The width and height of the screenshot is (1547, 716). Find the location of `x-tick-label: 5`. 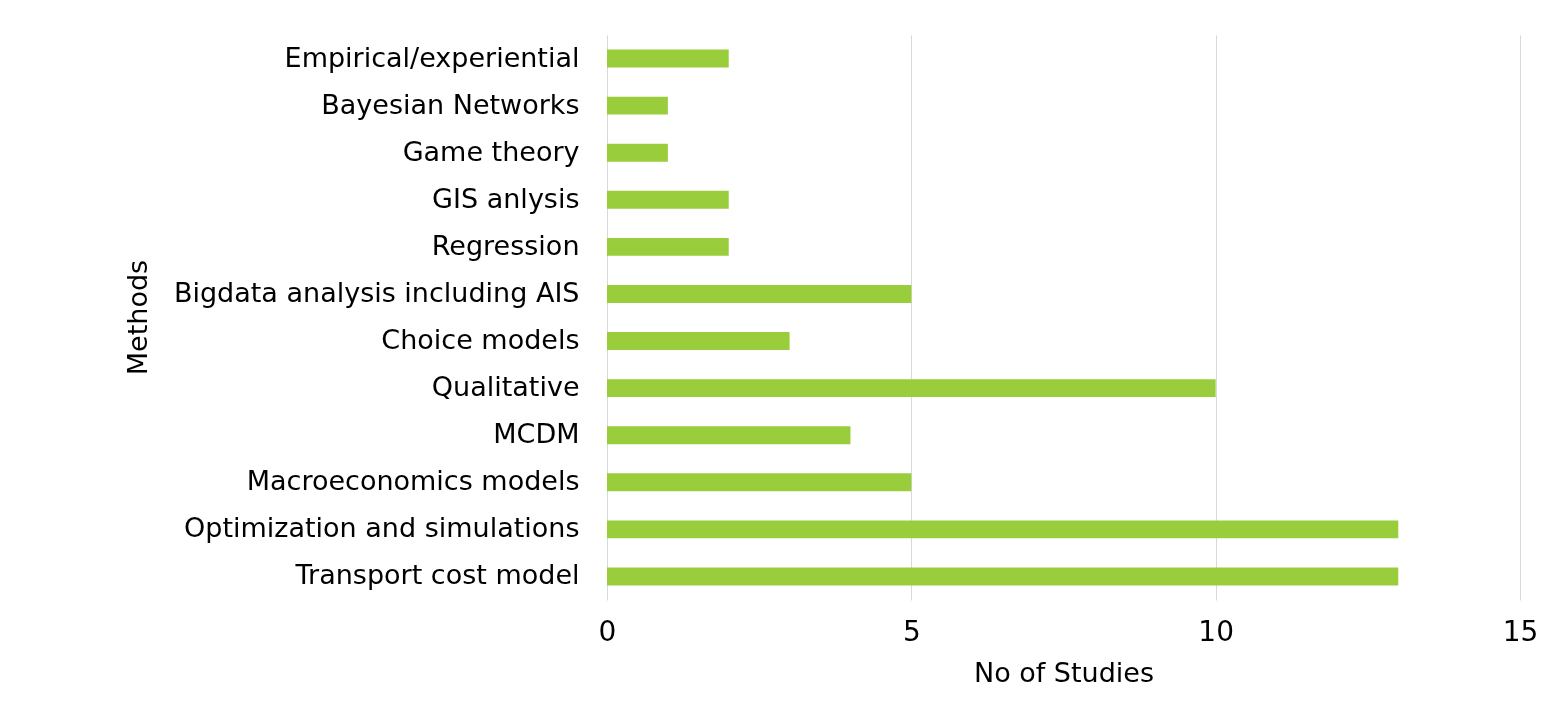

x-tick-label: 5 is located at coordinates (911, 631).